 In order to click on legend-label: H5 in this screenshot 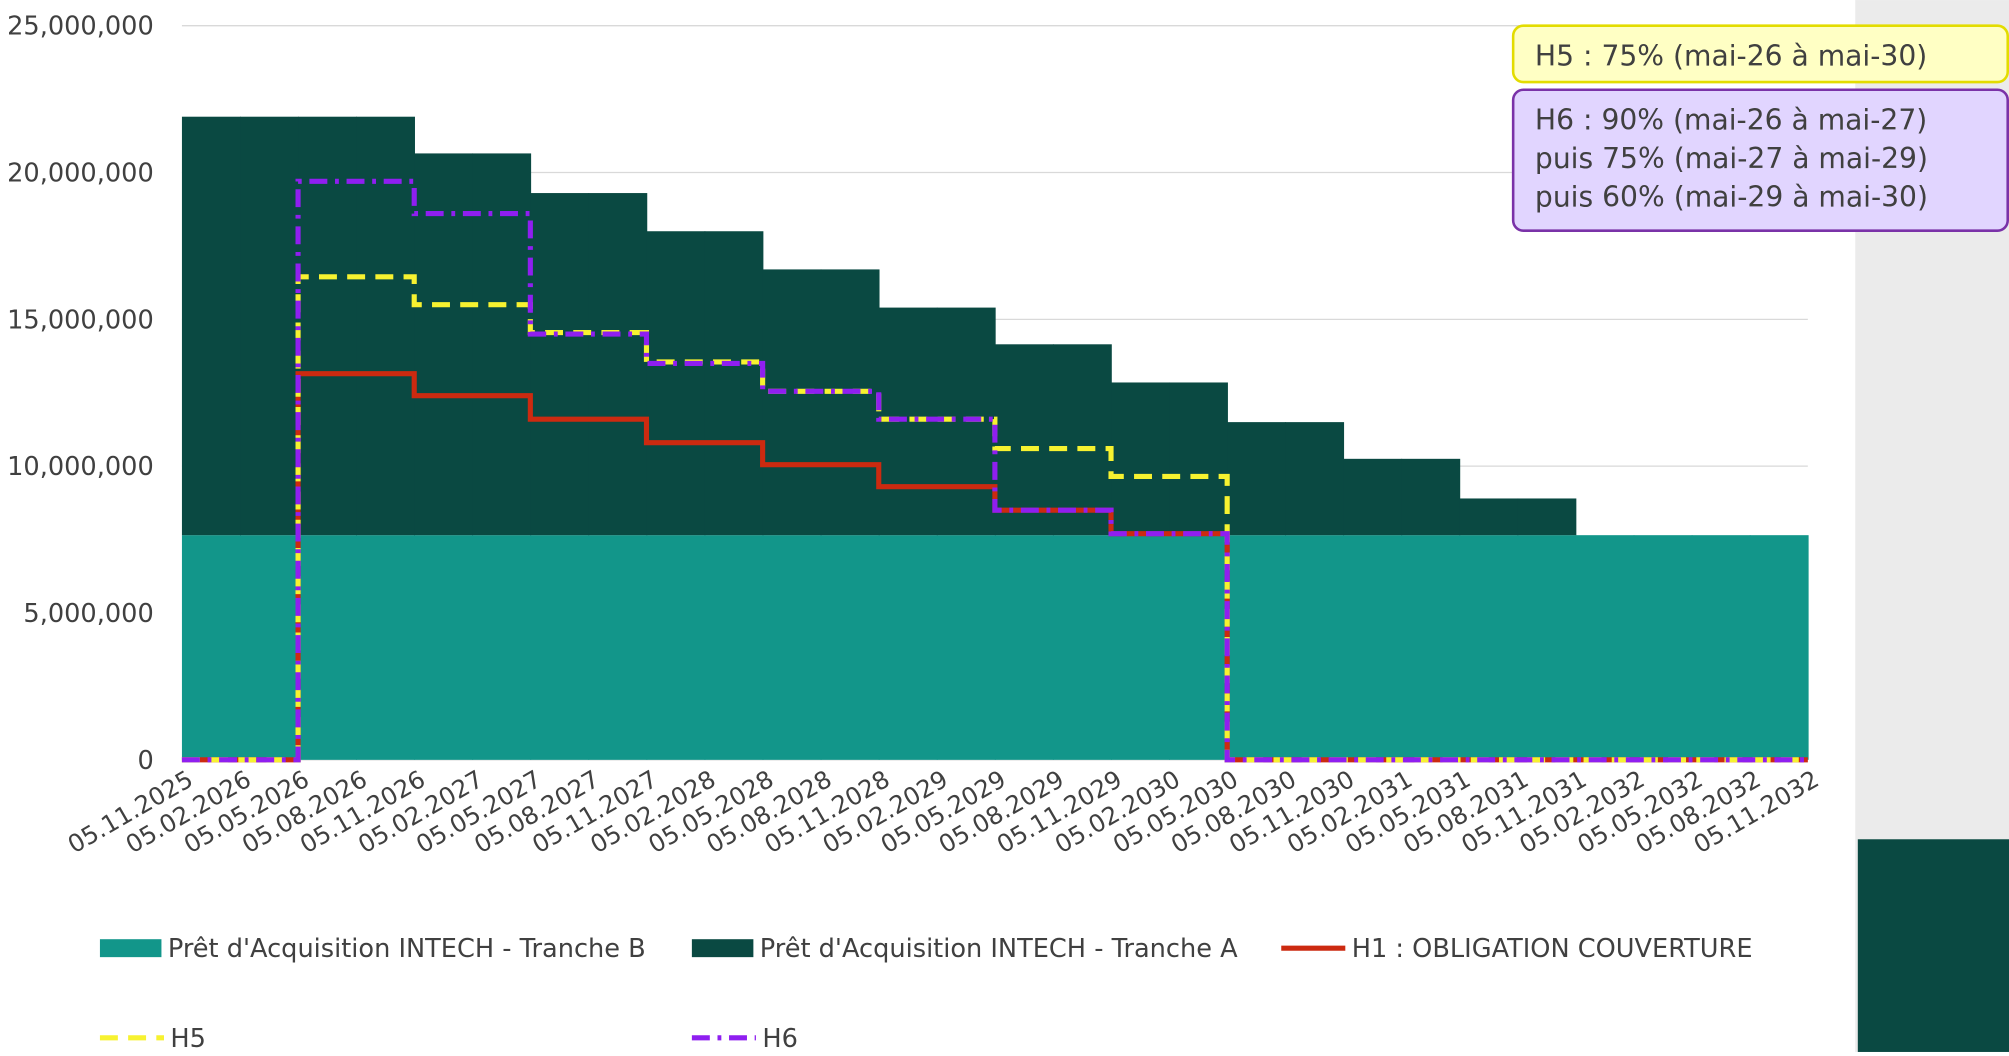, I will do `click(188, 1038)`.